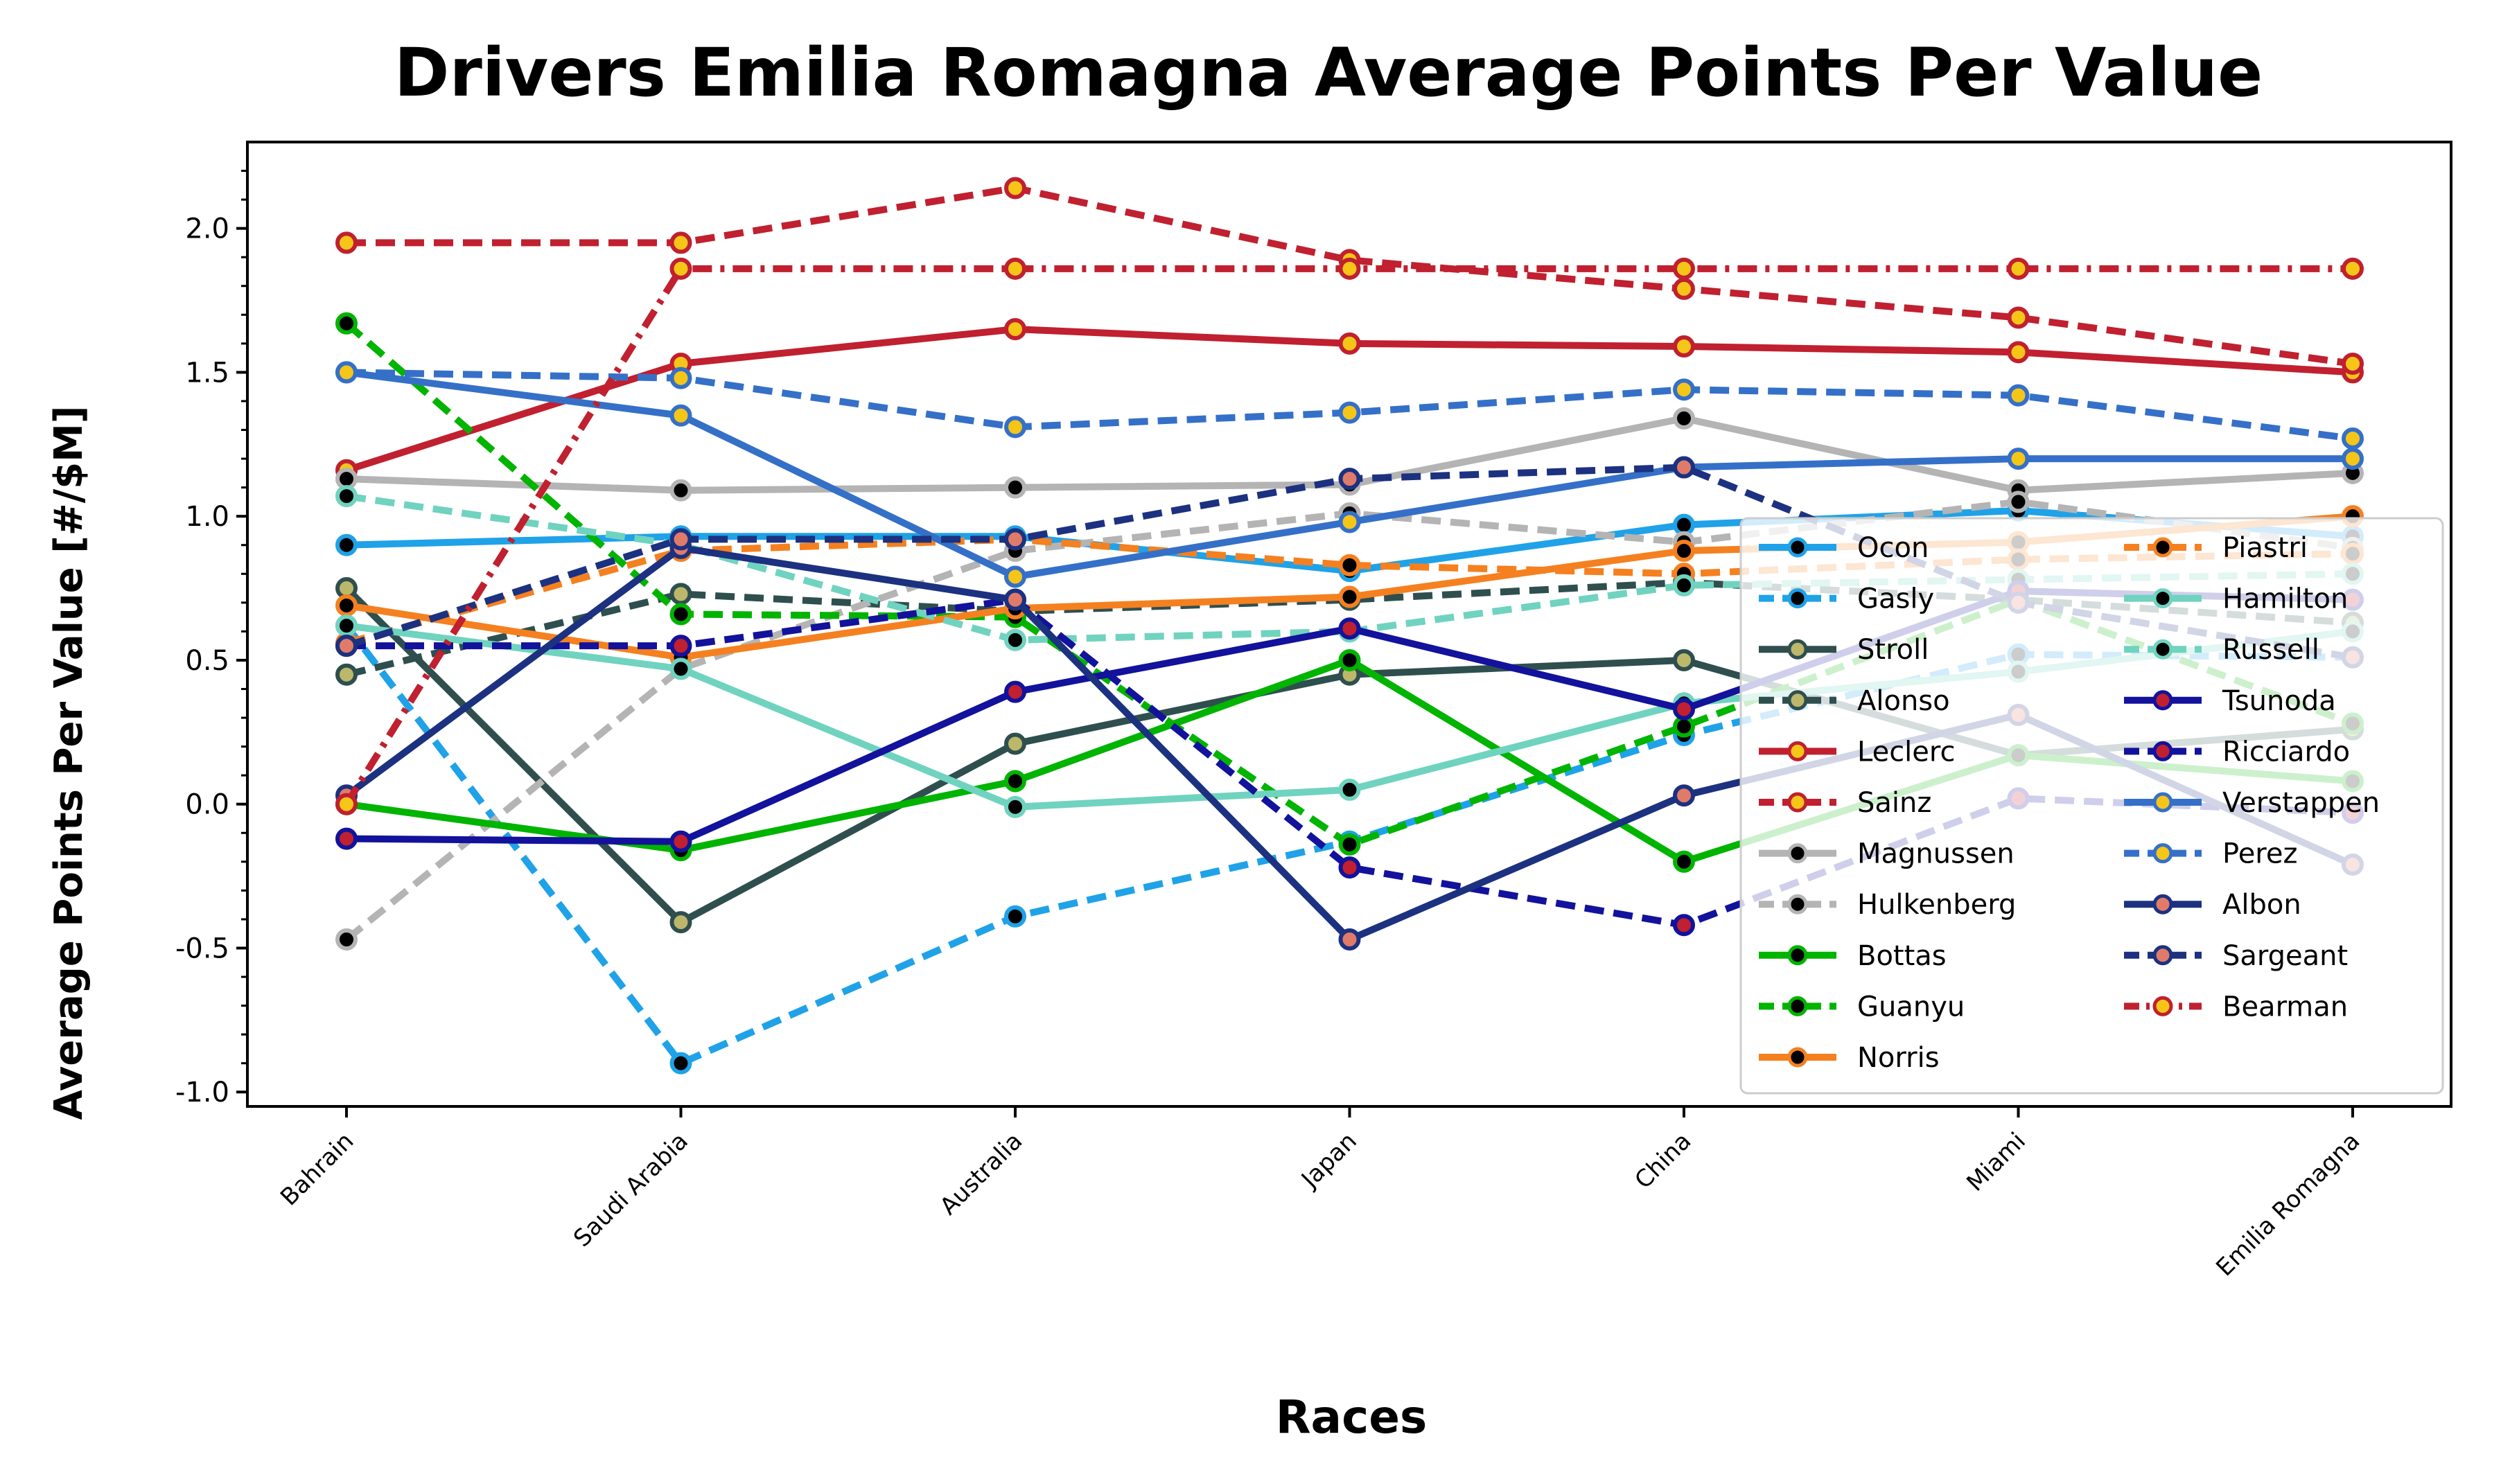 The width and height of the screenshot is (2519, 1484). Describe the element at coordinates (1662, 1160) in the screenshot. I see `x-tick-label: China` at that location.